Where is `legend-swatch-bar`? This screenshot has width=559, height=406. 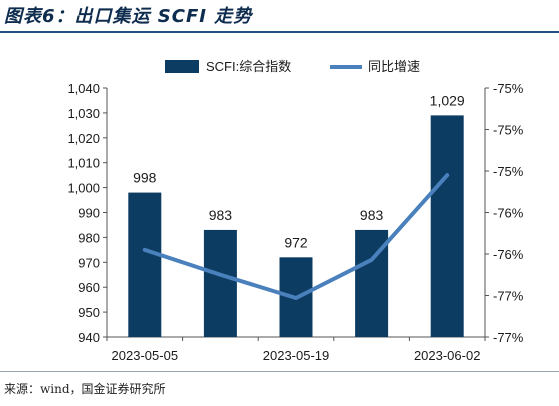 legend-swatch-bar is located at coordinates (182, 66).